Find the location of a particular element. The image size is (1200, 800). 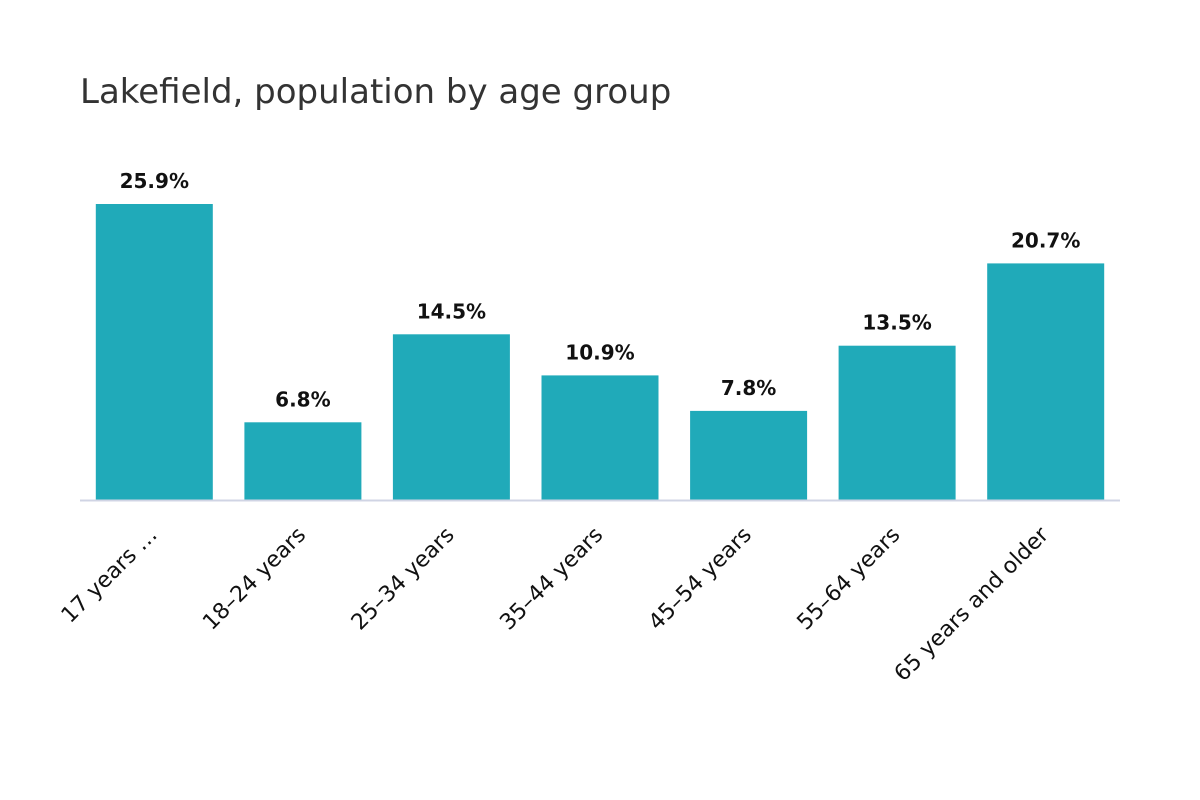

bar-value-label: 14.5% is located at coordinates (451, 311).